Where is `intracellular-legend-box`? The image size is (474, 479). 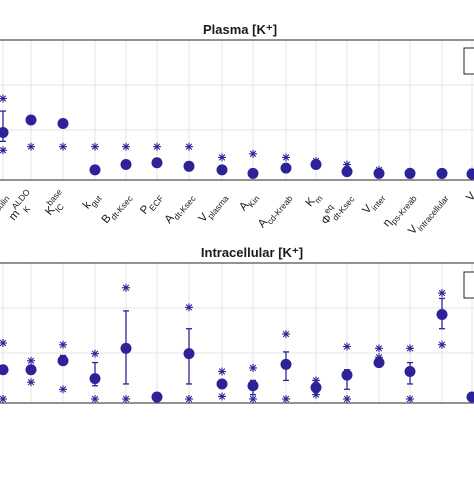
intracellular-legend-box is located at coordinates (469, 285).